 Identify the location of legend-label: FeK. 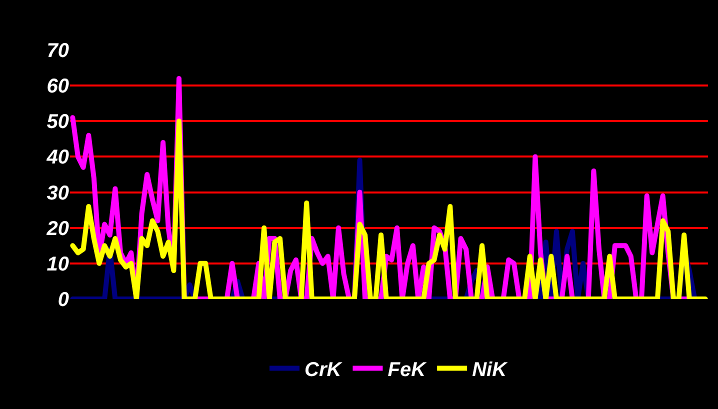
(408, 370).